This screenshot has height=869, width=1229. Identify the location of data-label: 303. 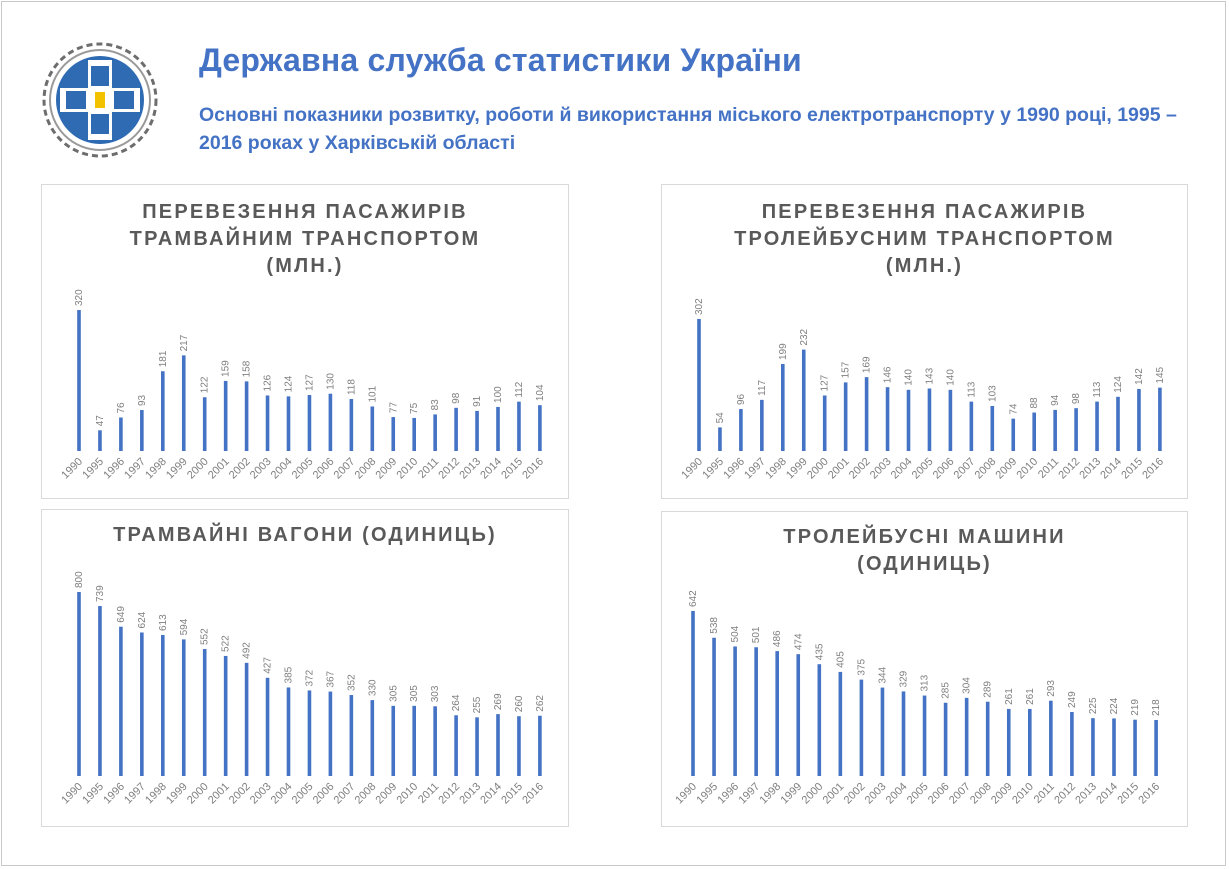
(435, 693).